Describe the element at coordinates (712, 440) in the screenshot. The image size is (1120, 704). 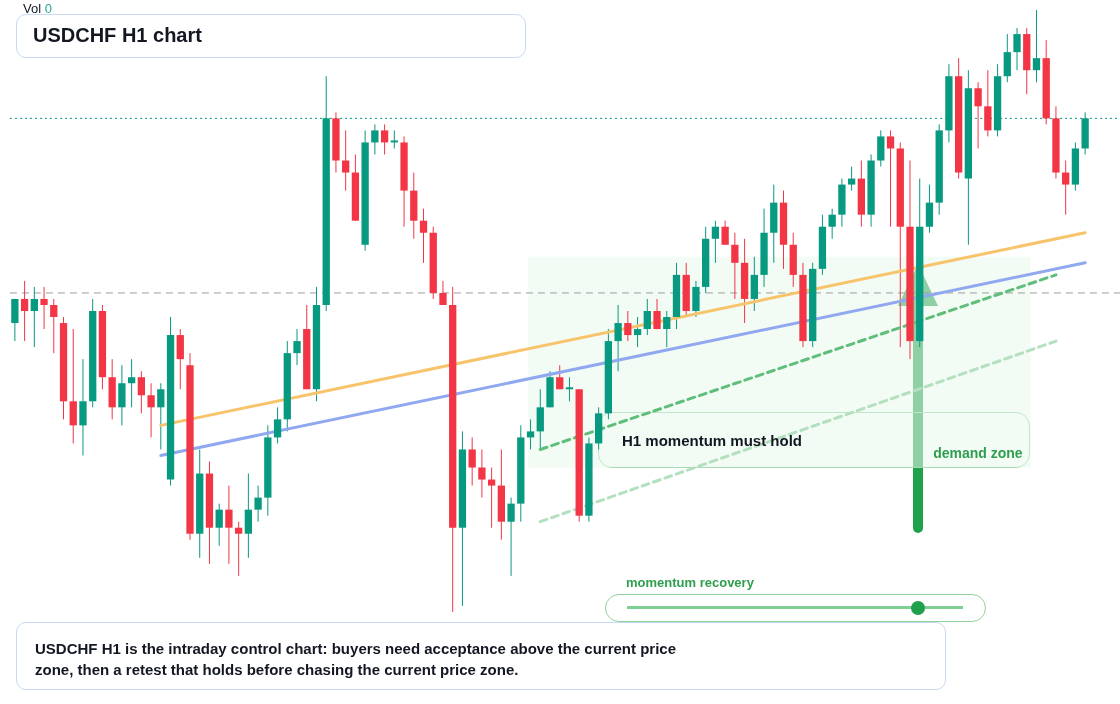
I see `annotation: H1 momentum must hold` at that location.